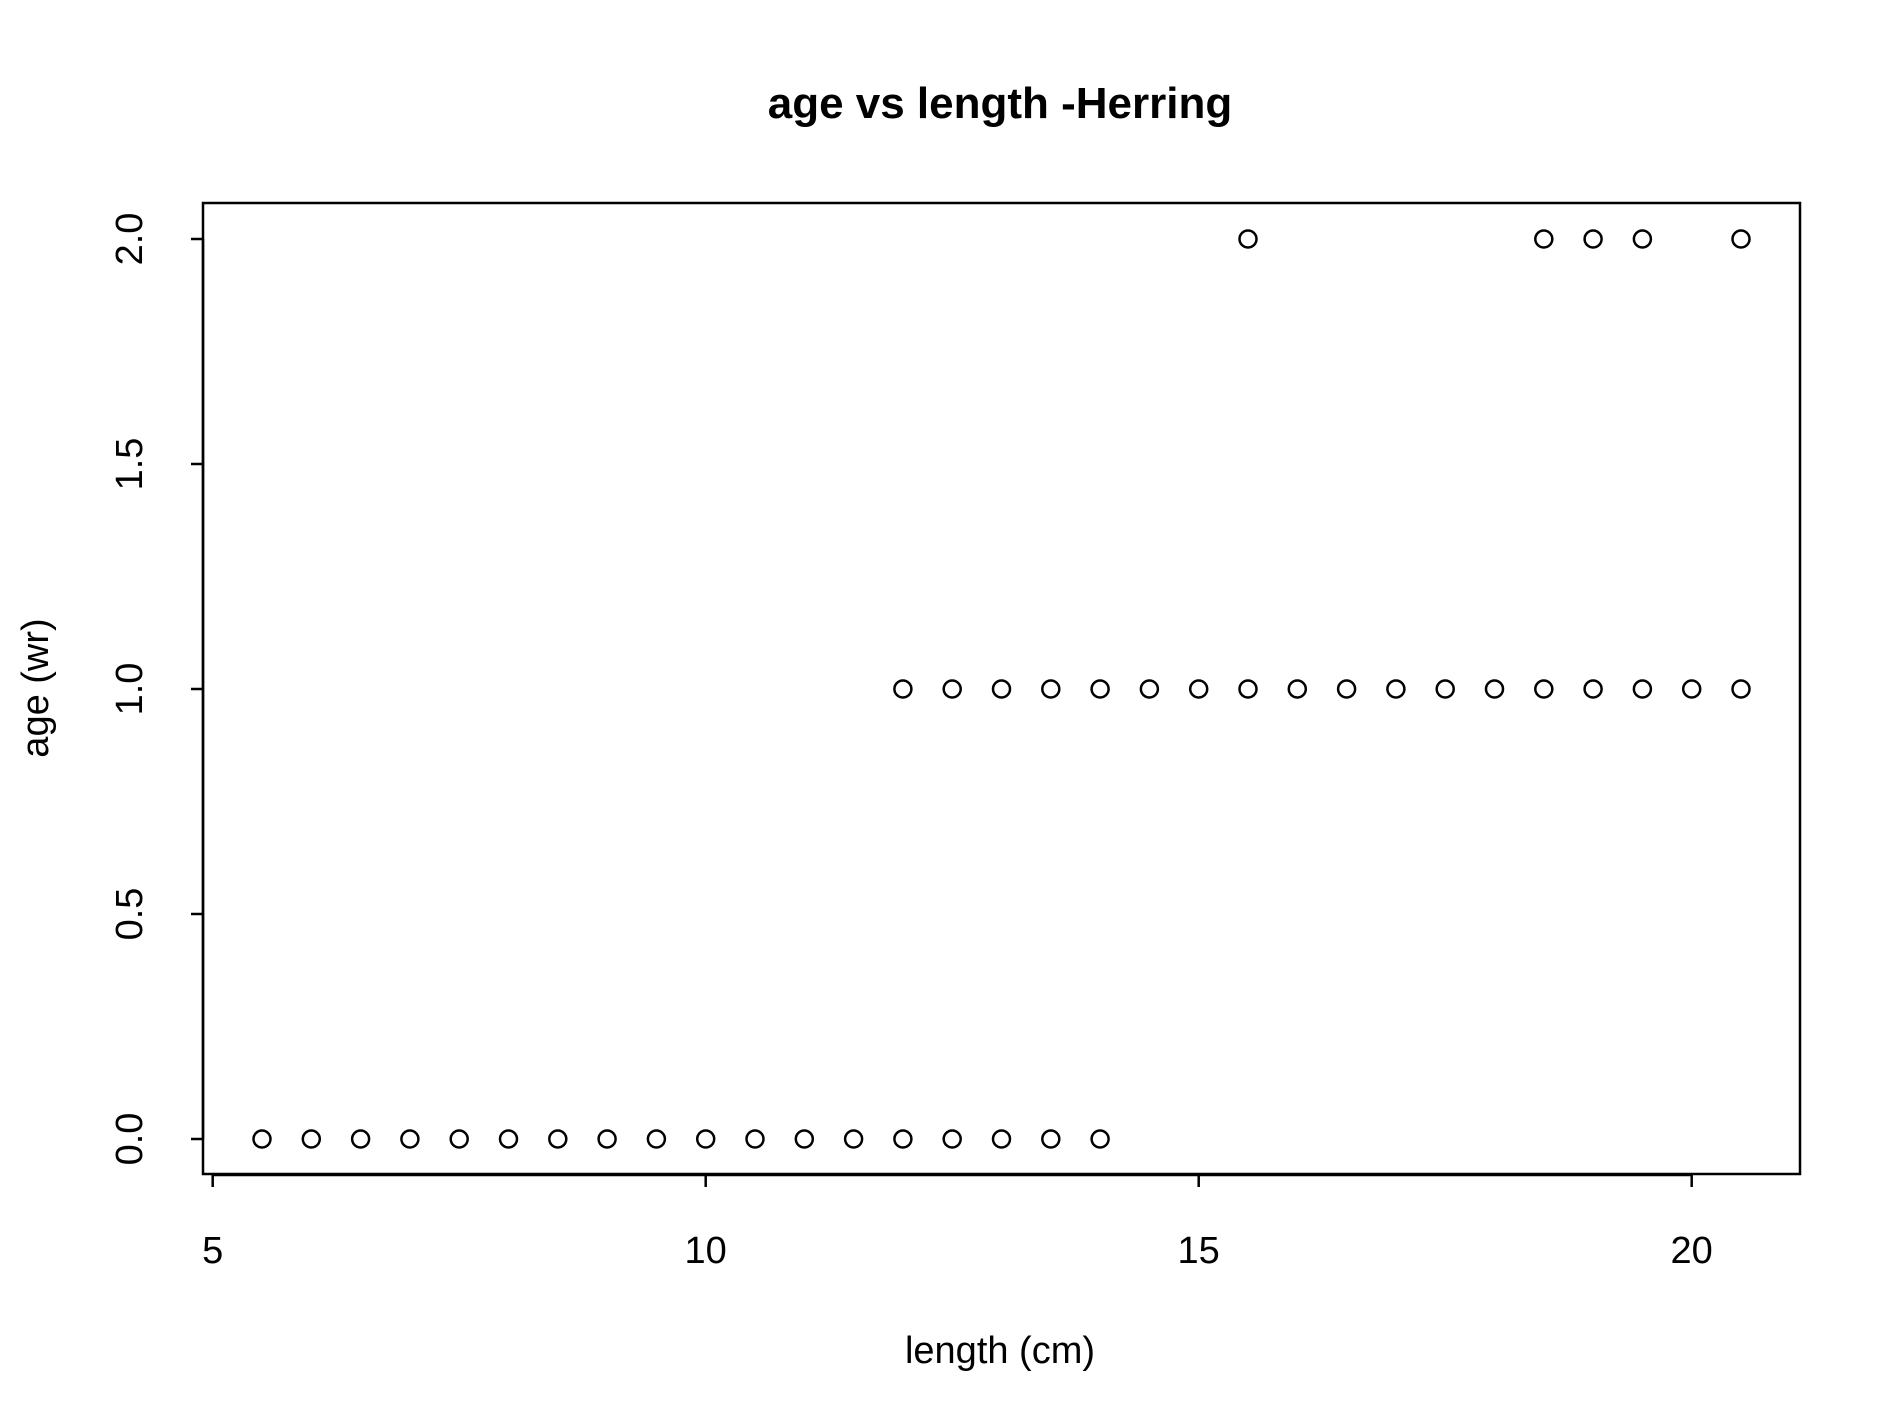  Describe the element at coordinates (1000, 1351) in the screenshot. I see `x-axis-label: length (cm)` at that location.